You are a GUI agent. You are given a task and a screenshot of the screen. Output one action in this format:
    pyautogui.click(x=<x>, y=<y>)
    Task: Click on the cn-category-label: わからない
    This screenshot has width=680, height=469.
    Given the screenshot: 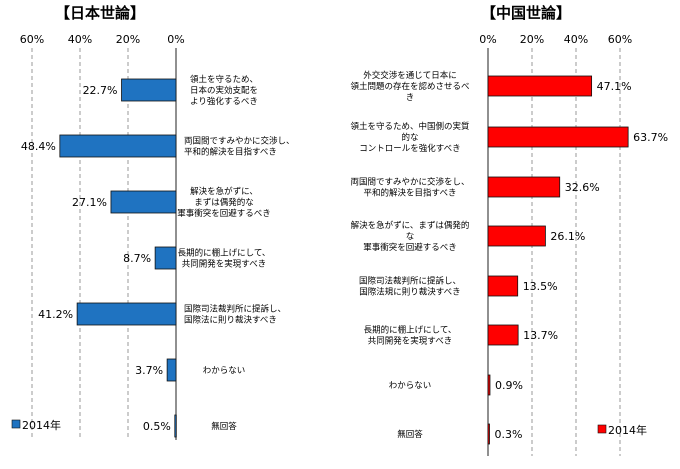 What is the action you would take?
    pyautogui.click(x=410, y=386)
    